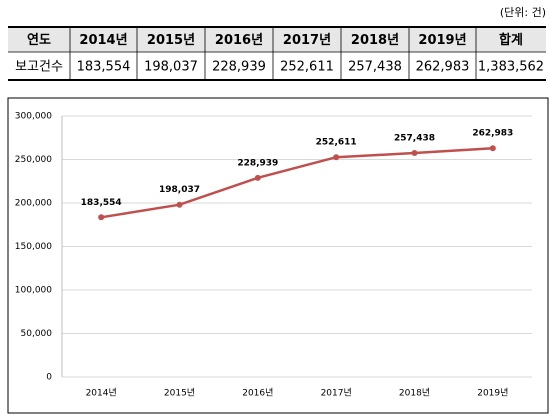 This screenshot has width=560, height=419. Describe the element at coordinates (33, 291) in the screenshot. I see `y-tick-label: 100,000` at that location.